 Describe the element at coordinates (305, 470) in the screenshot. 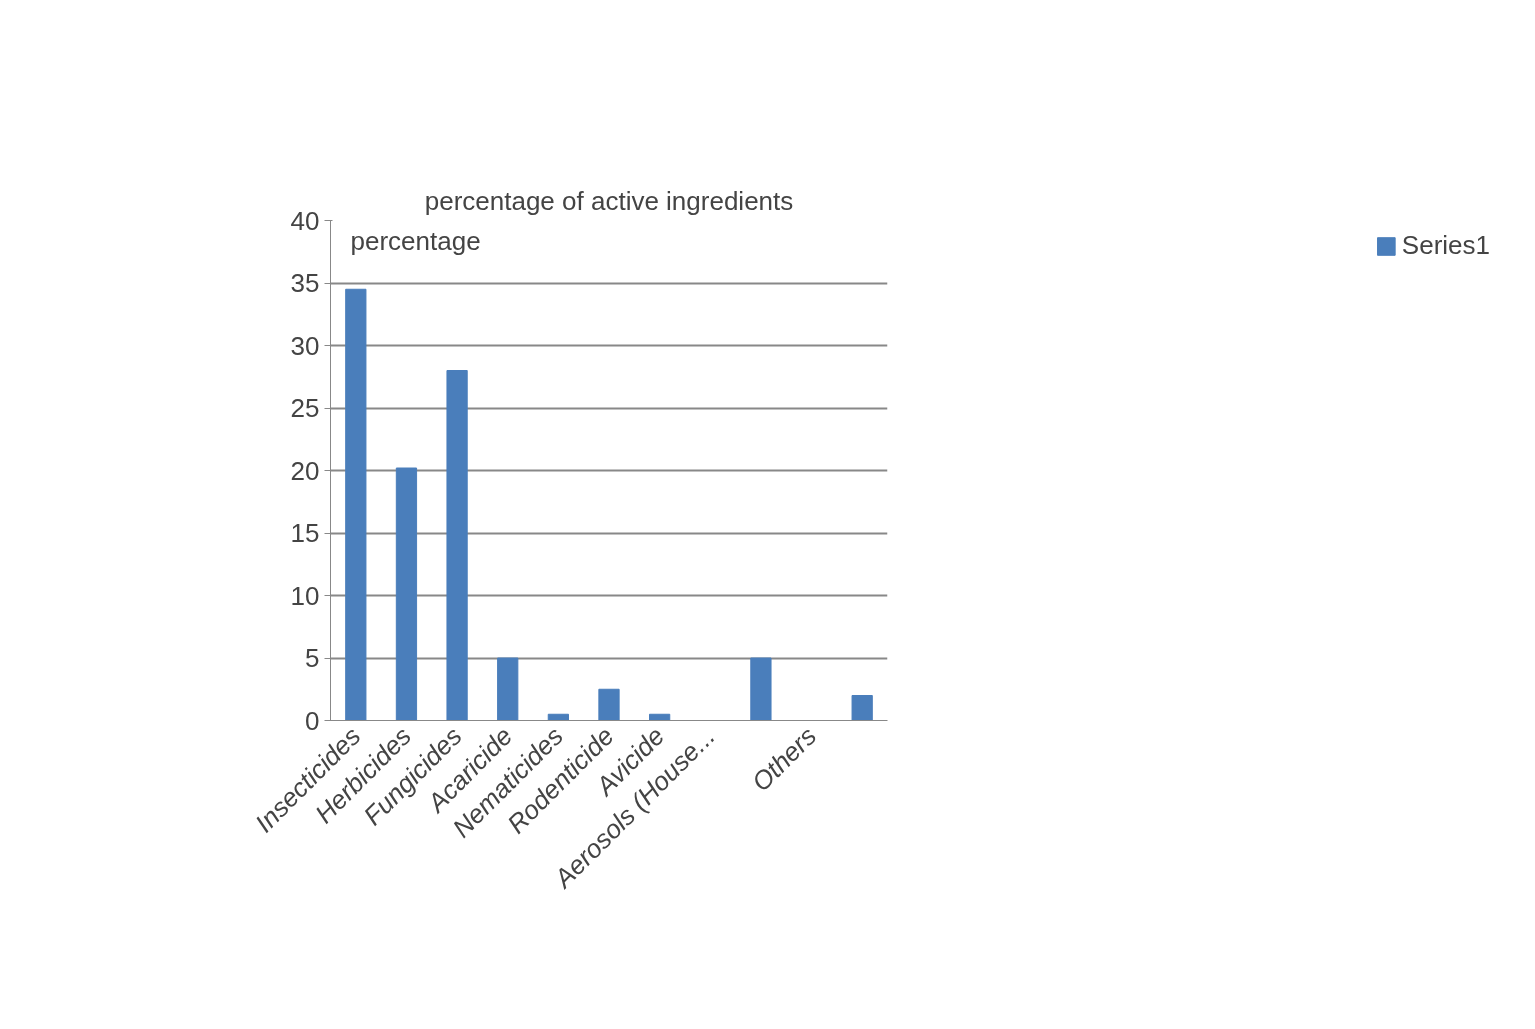

I see `y-tick-label: 20` at that location.